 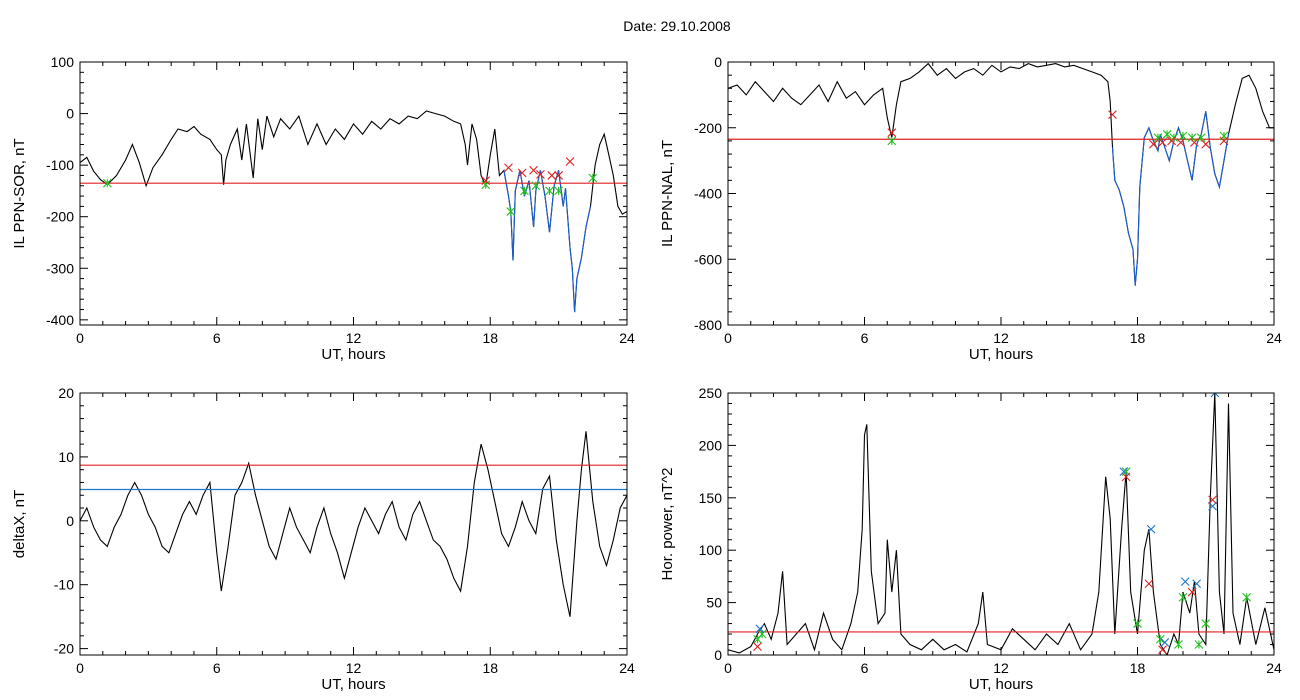 I want to click on y-axis-label: IL PPN-NAL, nT, so click(x=667, y=193).